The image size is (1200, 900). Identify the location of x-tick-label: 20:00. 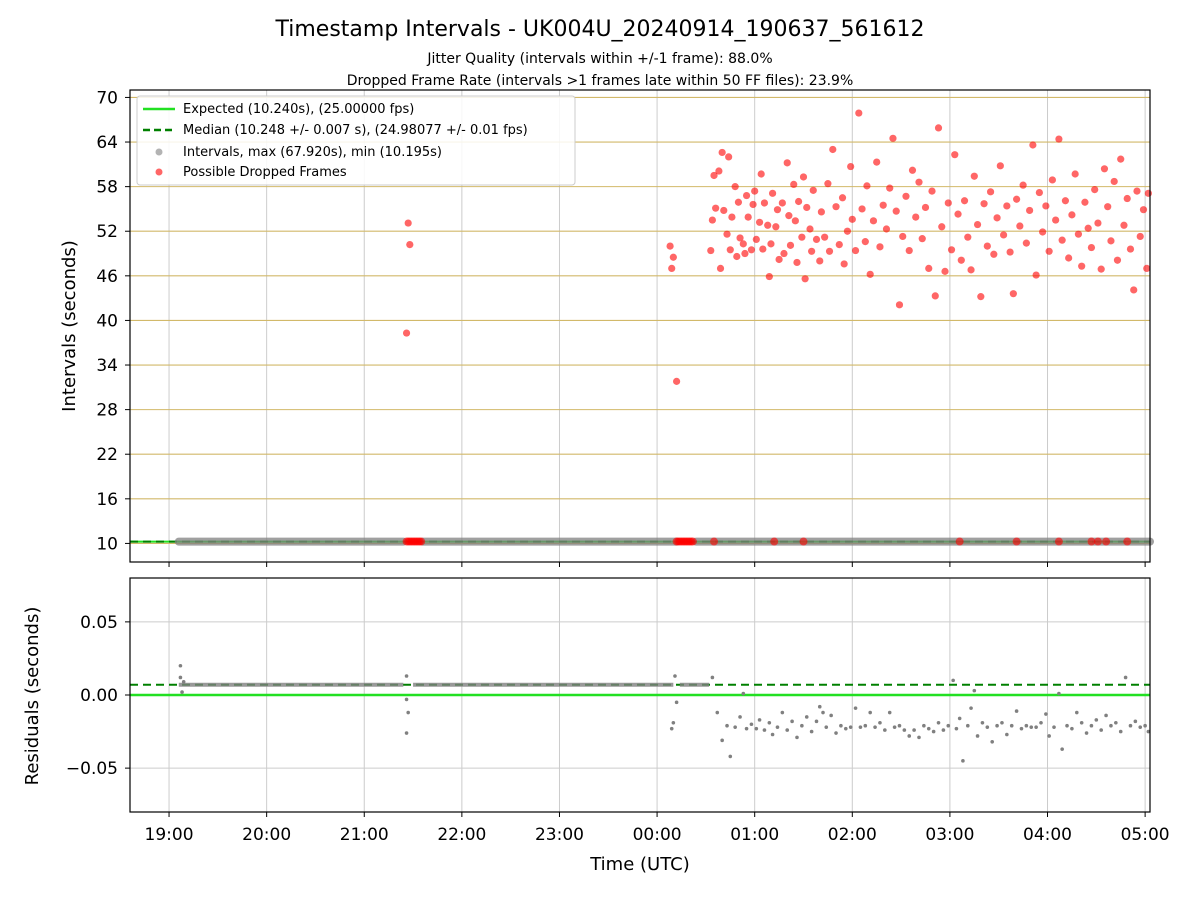
(266, 835).